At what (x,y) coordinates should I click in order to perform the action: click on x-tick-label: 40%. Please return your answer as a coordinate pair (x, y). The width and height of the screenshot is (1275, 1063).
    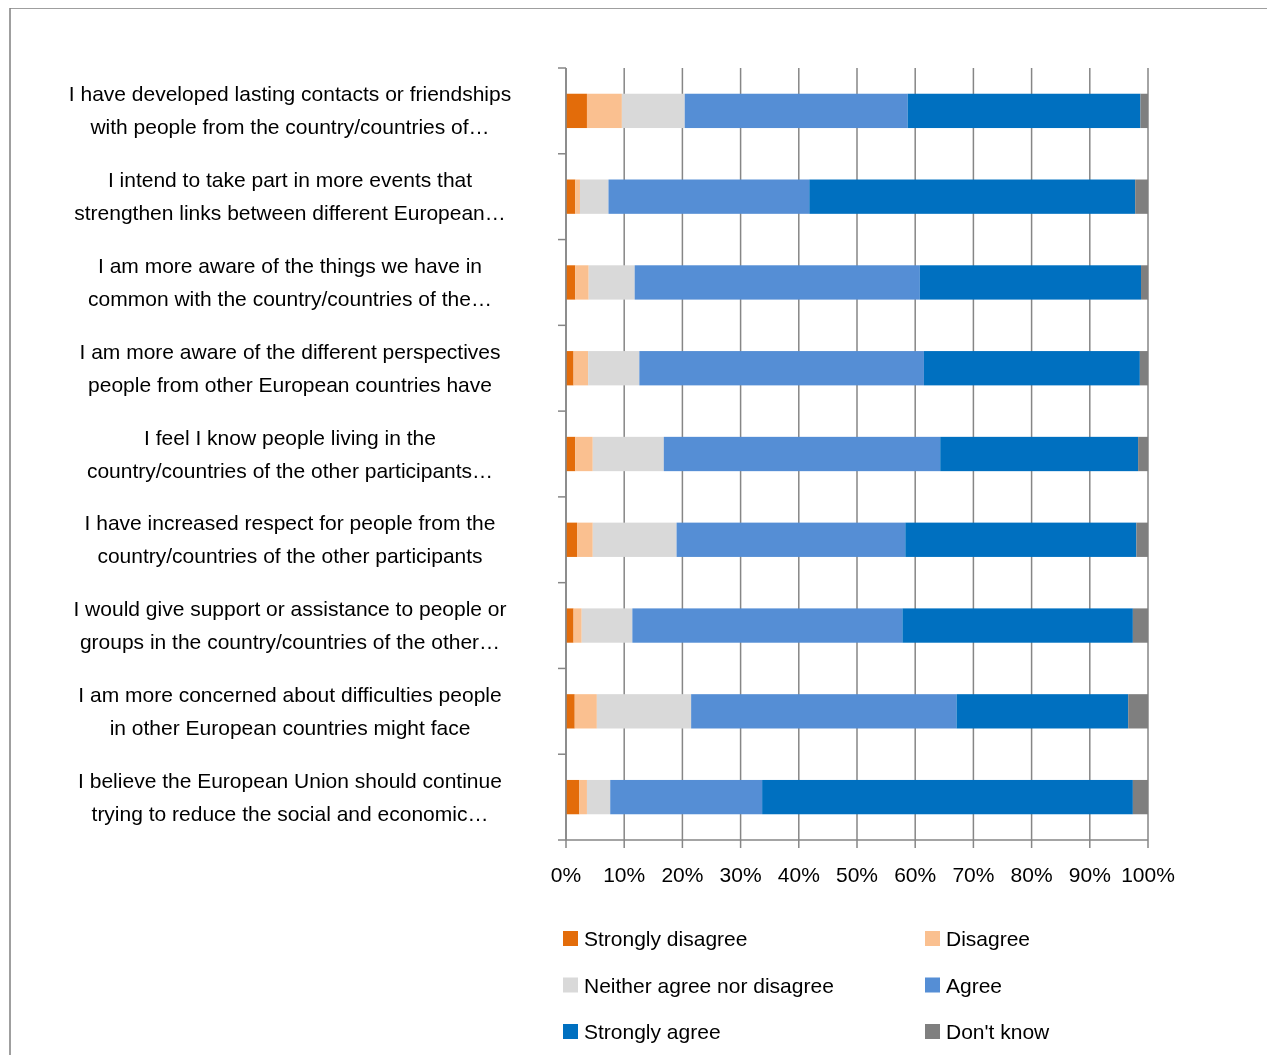
    Looking at the image, I should click on (798, 874).